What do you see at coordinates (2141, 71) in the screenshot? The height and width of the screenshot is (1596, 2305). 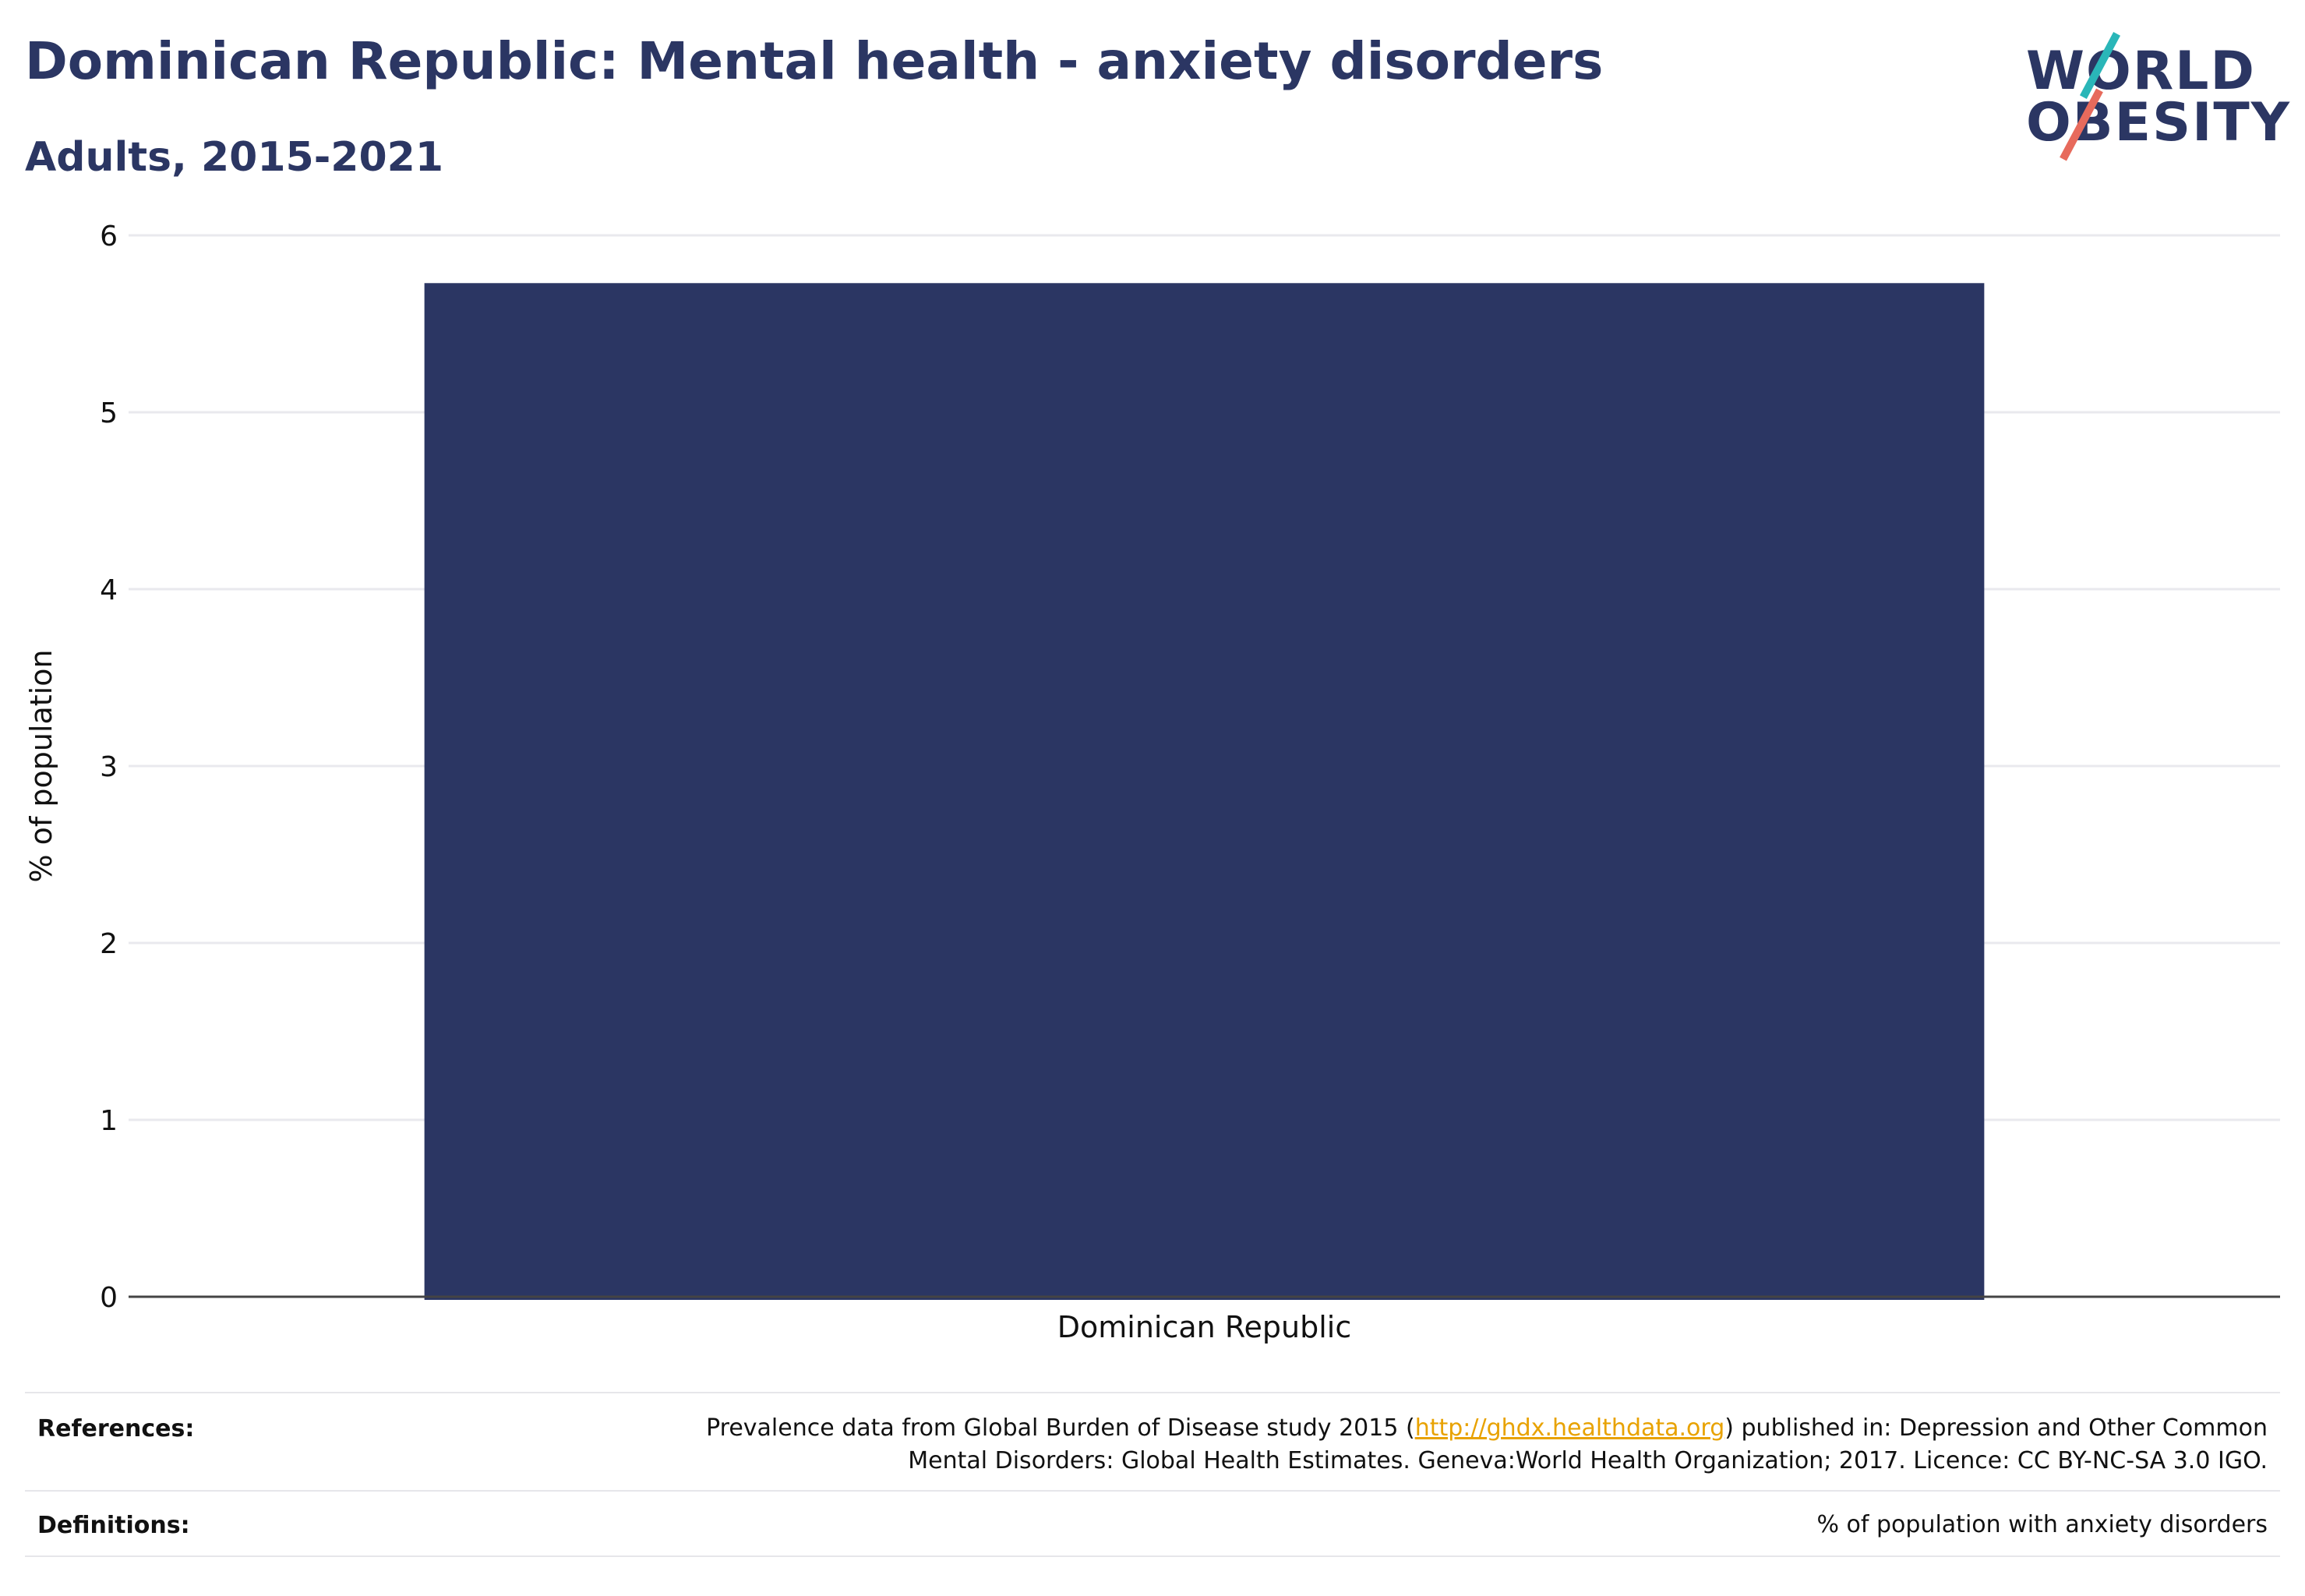 I see `logo-text-world: WORLD` at bounding box center [2141, 71].